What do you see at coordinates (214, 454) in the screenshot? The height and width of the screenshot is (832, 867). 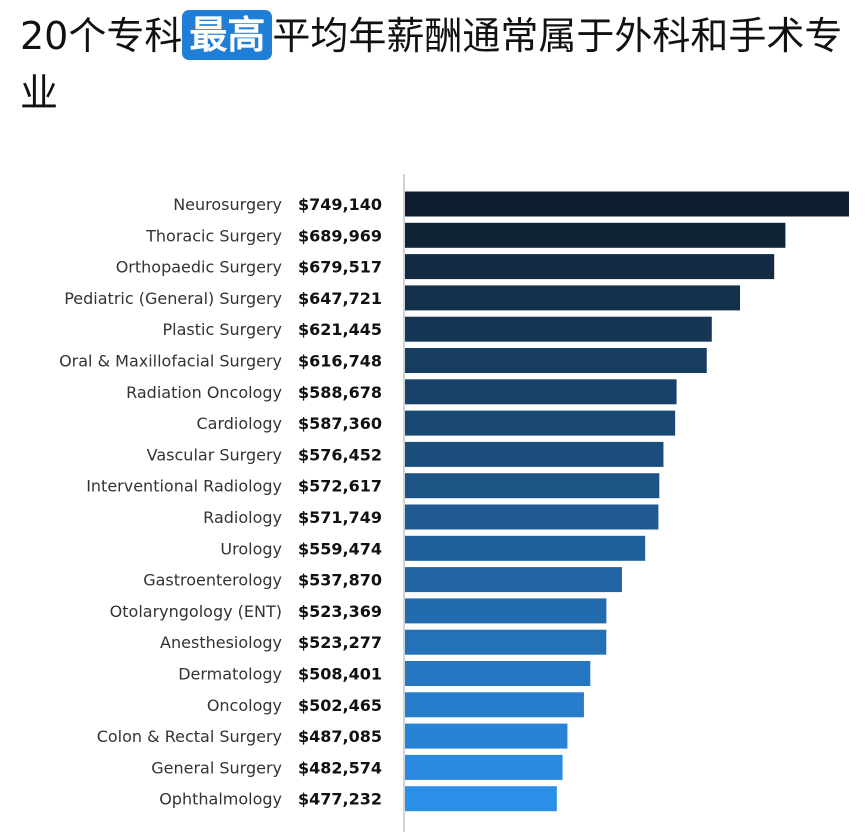 I see `category-label: Vascular Surgery` at bounding box center [214, 454].